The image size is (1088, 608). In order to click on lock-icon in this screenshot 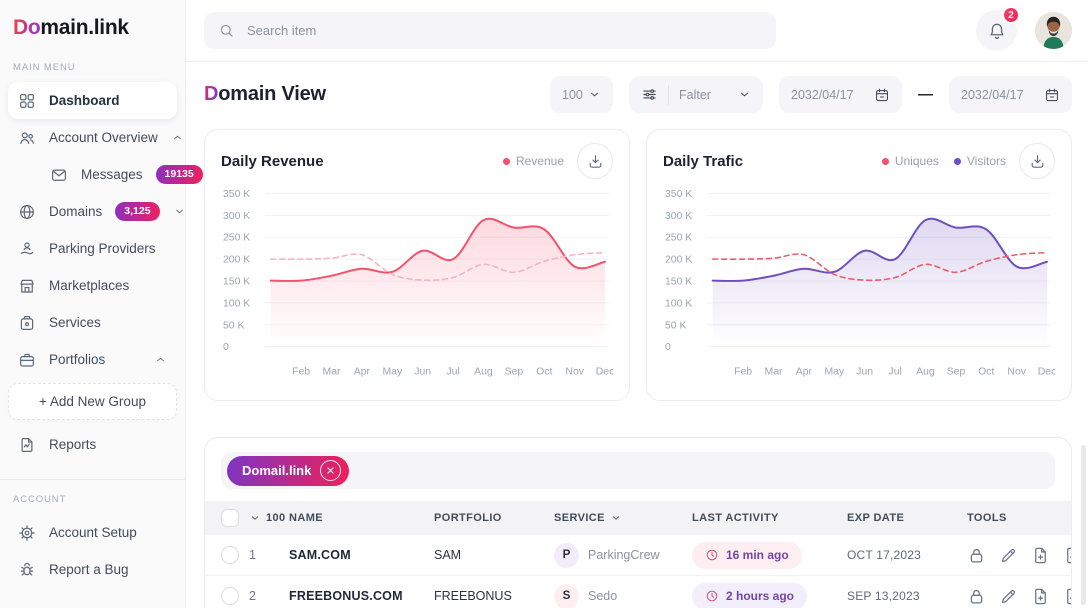, I will do `click(976, 596)`.